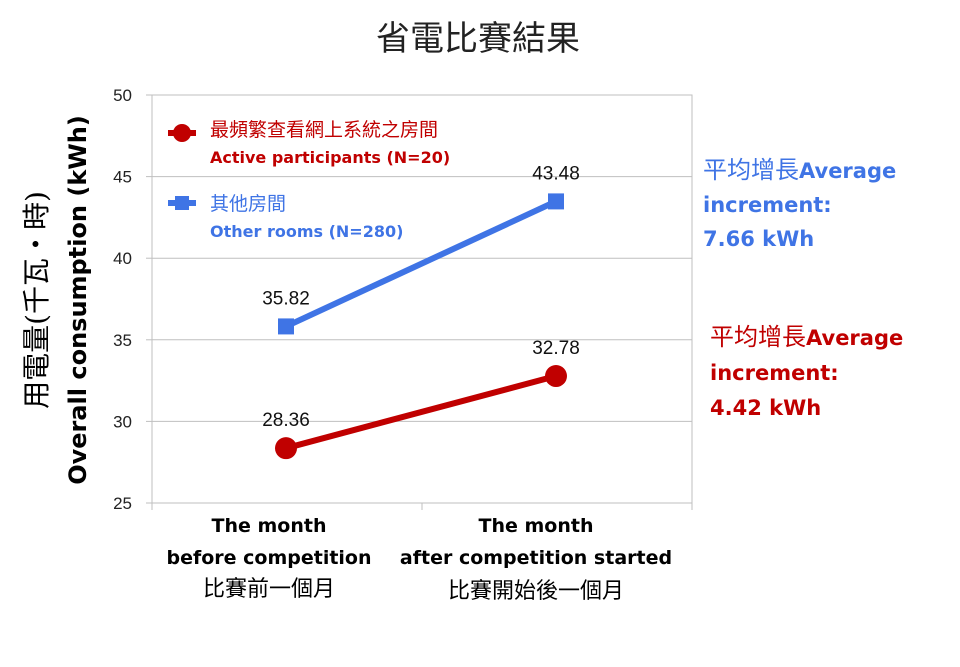 This screenshot has width=960, height=667. I want to click on x-axis-ticks, so click(422, 506).